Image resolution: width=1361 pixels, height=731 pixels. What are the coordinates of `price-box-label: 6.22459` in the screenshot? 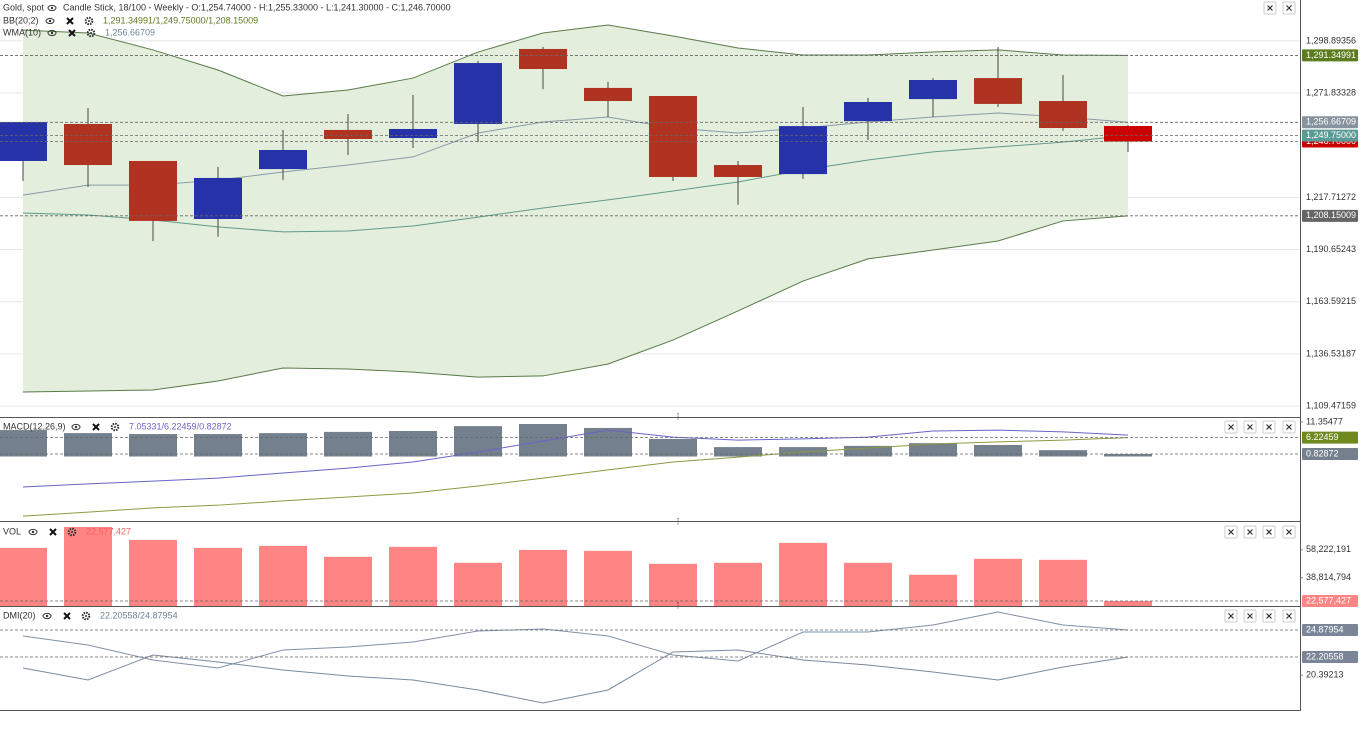 It's located at (1322, 437).